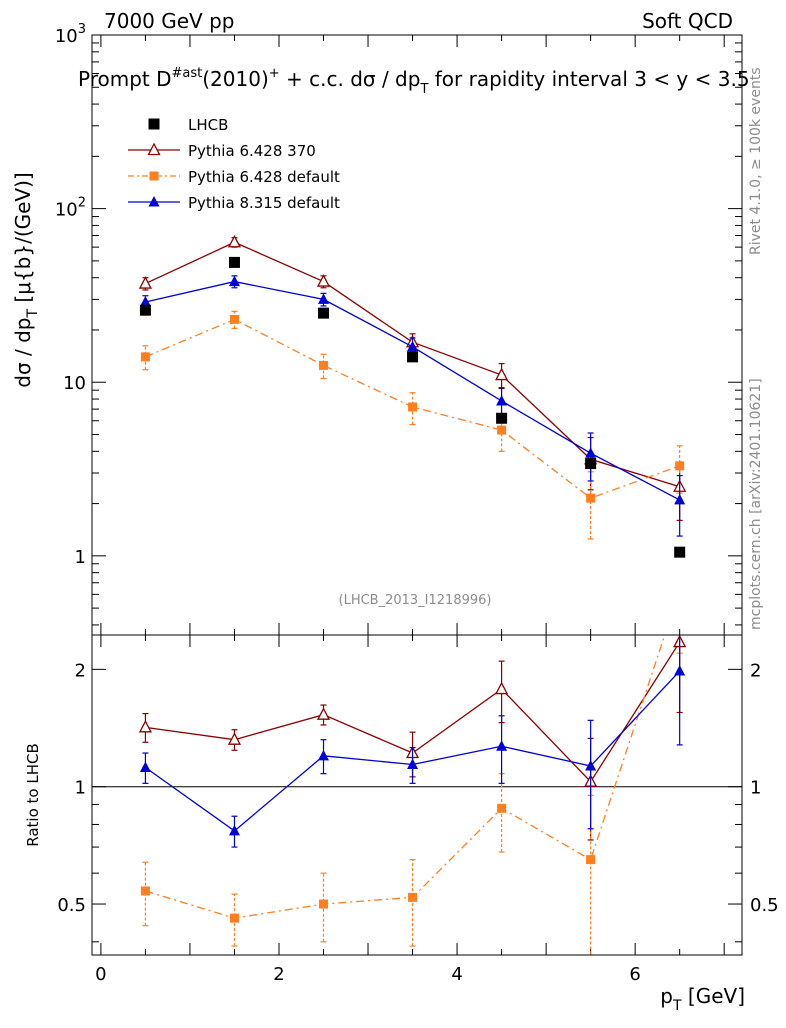 The image size is (786, 1028). Describe the element at coordinates (274, 73) in the screenshot. I see `chart-title-sup2: +` at that location.